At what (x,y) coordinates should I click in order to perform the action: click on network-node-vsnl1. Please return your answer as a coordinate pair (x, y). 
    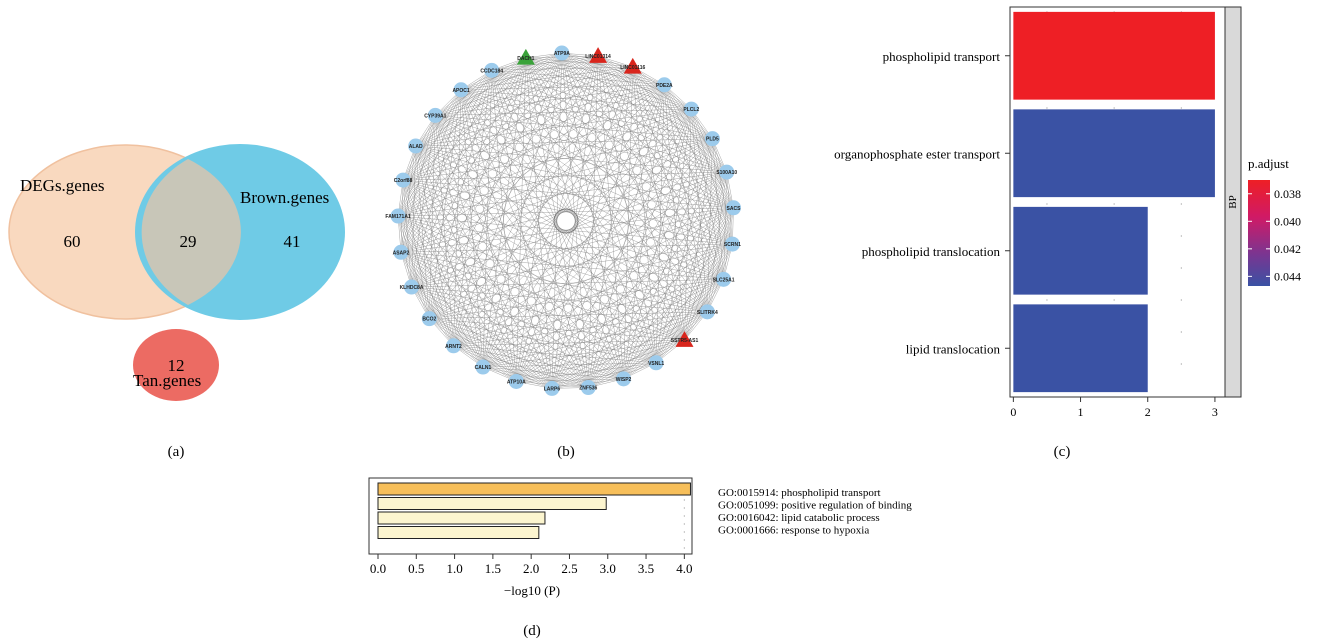
    Looking at the image, I should click on (656, 363).